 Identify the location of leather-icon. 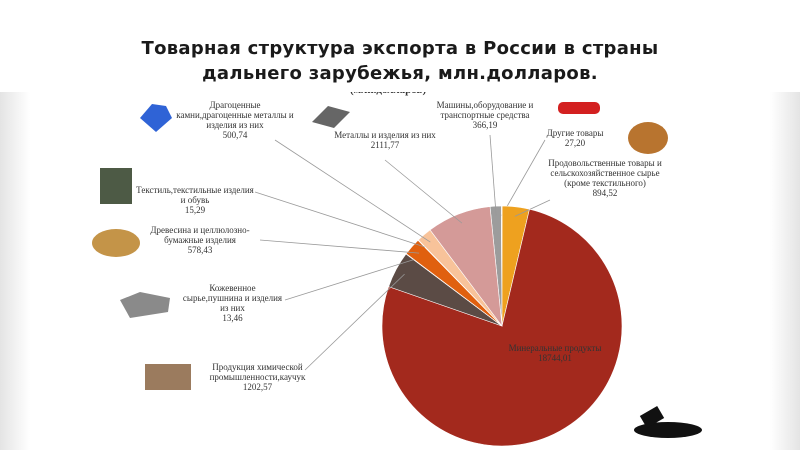
(145, 305).